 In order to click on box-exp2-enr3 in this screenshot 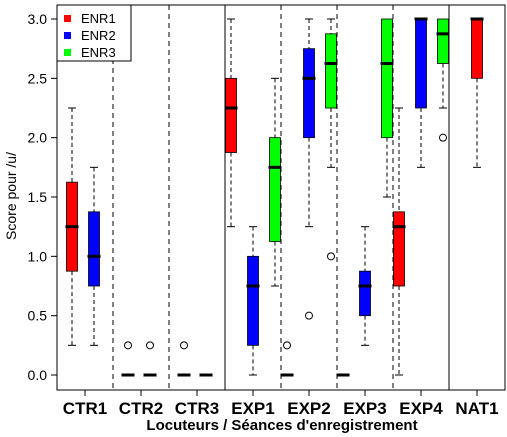, I will do `click(331, 139)`.